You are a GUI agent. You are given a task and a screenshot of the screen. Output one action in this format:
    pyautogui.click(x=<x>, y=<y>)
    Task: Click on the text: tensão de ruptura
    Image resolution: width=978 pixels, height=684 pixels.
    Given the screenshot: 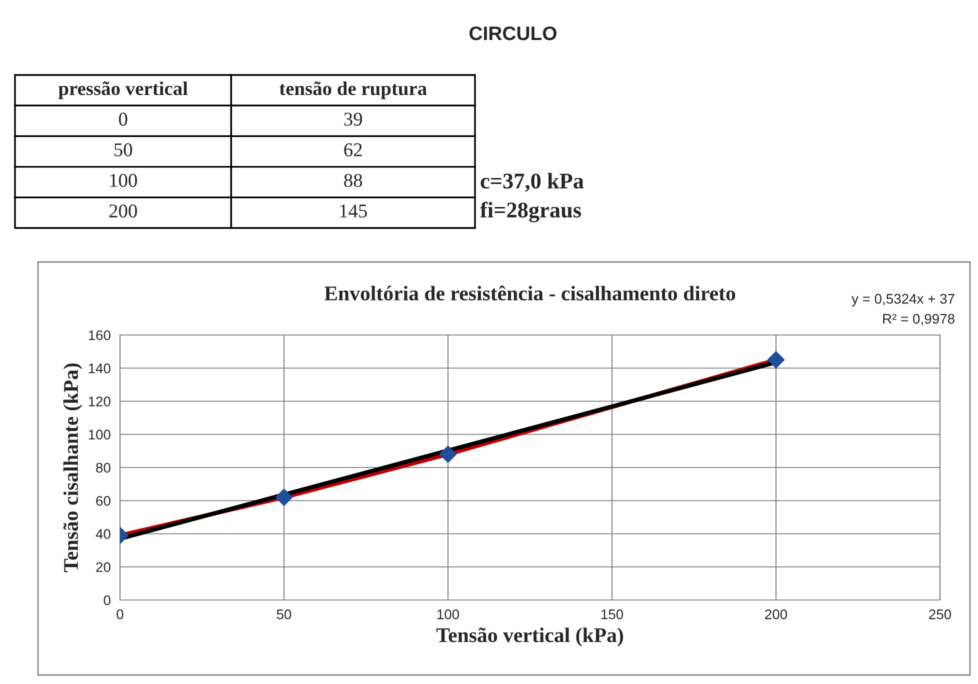 What is the action you would take?
    pyautogui.click(x=353, y=90)
    